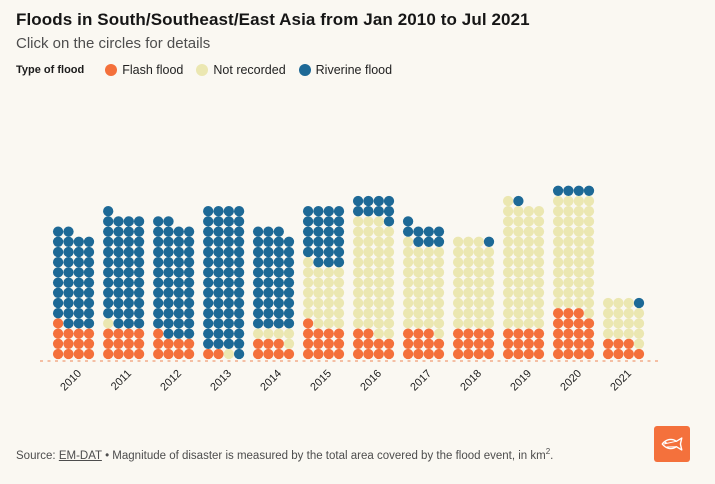 This screenshot has width=715, height=484. Describe the element at coordinates (345, 70) in the screenshot. I see `legend-item-riverine-flood: Riverine flood` at that location.